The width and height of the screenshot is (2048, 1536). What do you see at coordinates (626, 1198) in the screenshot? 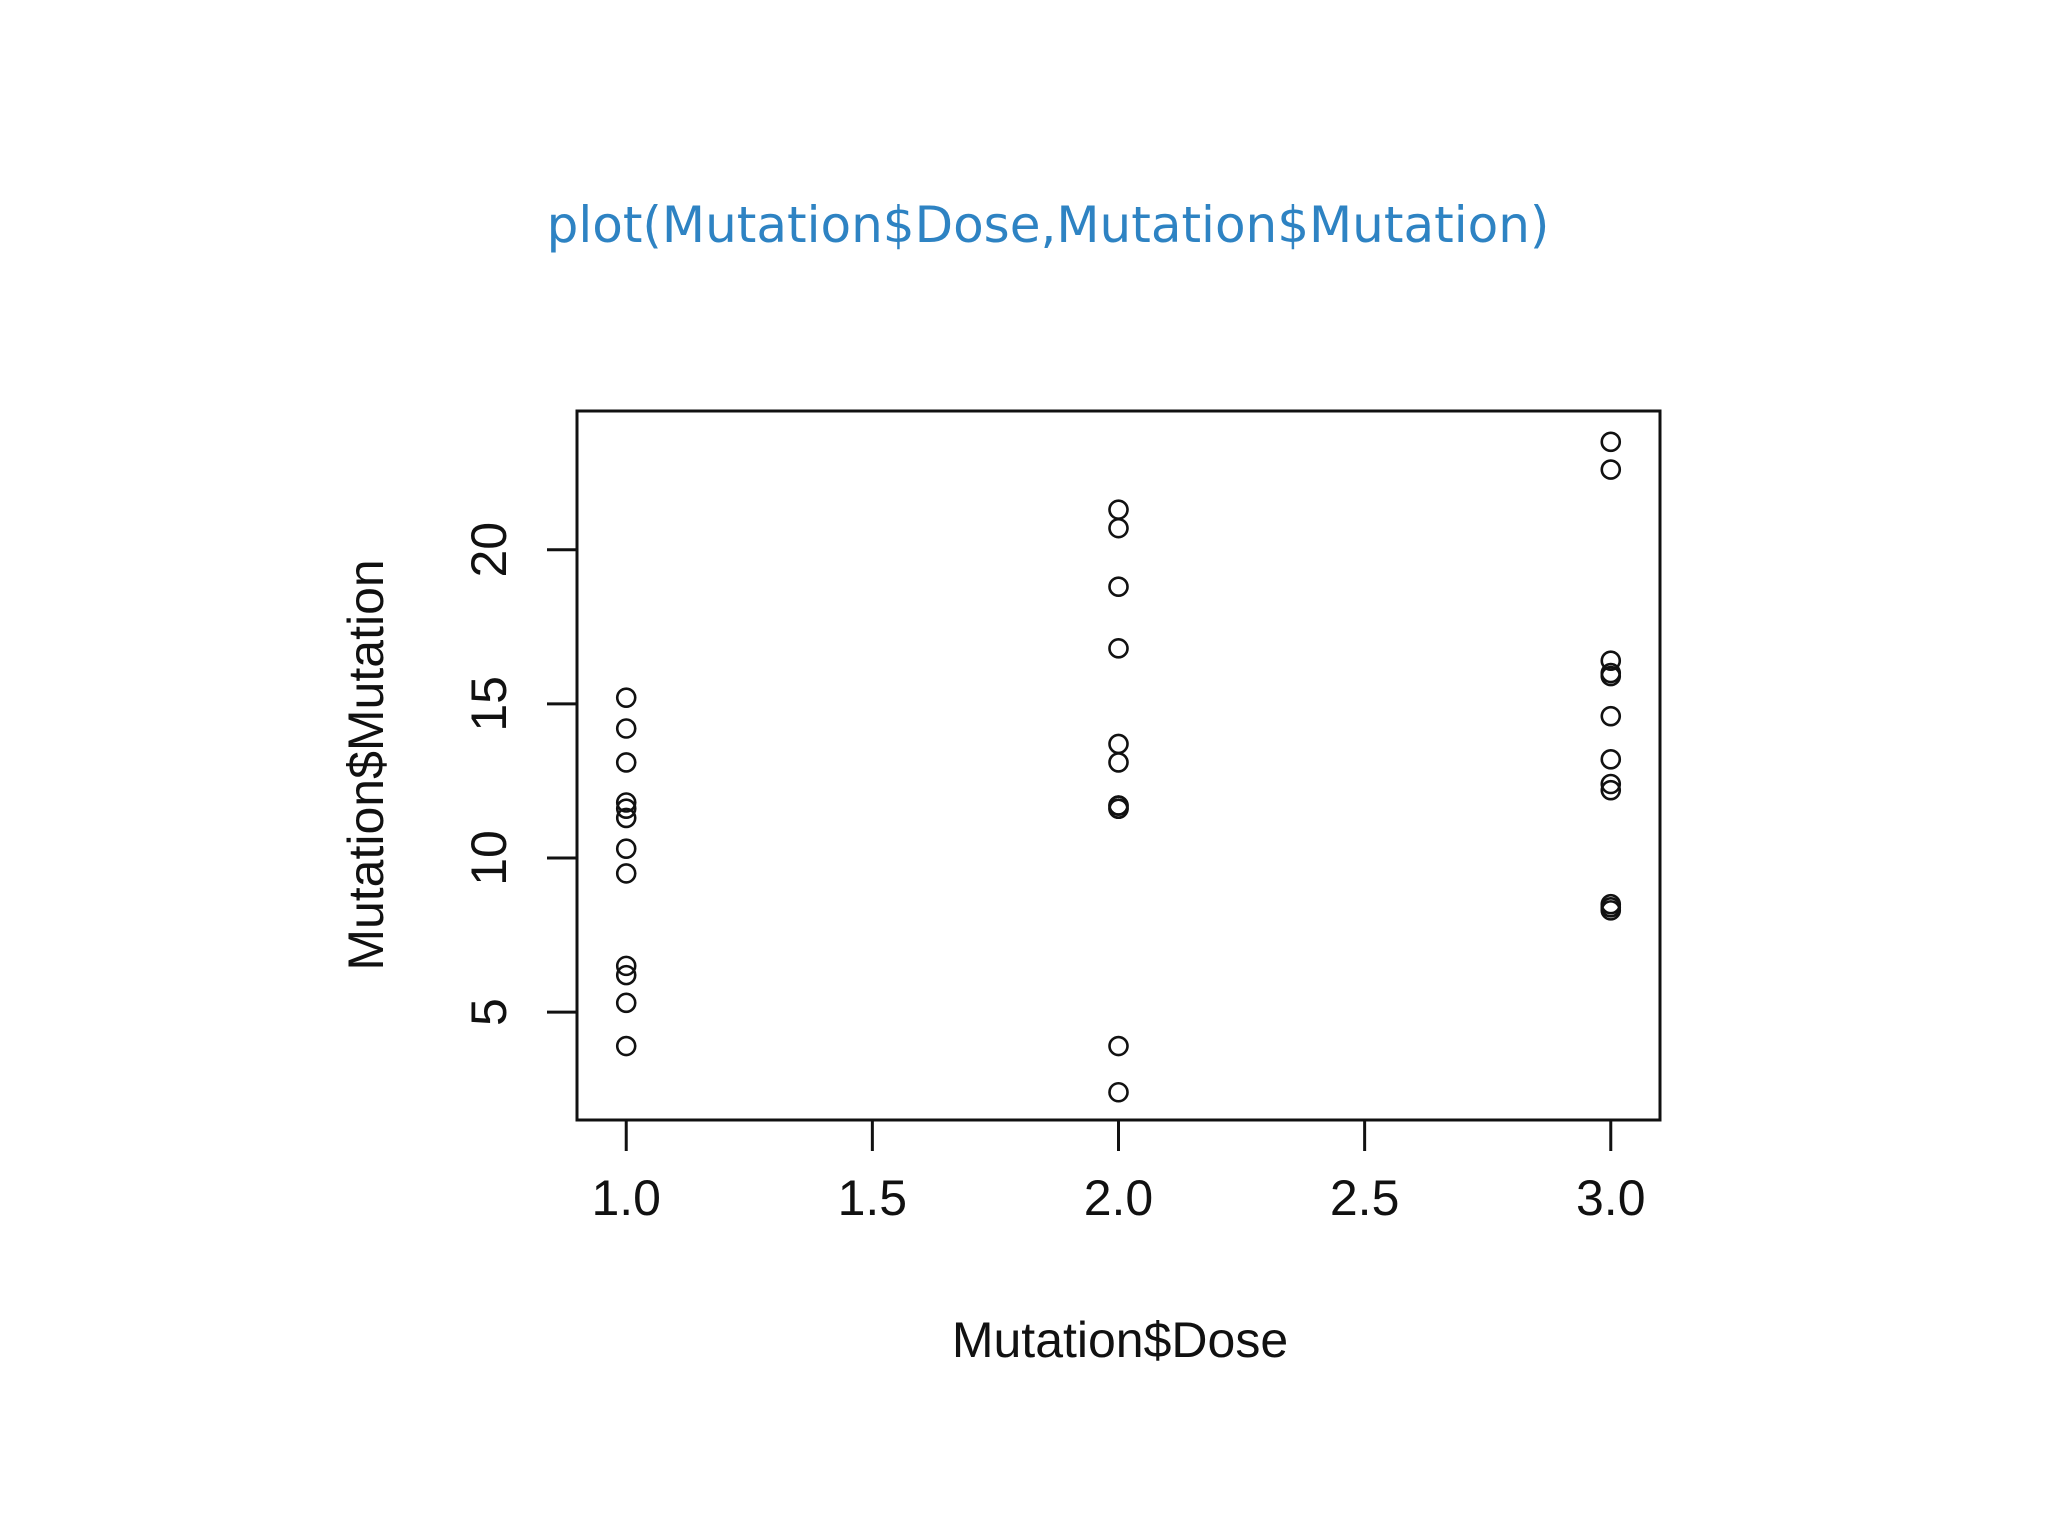
I see `x-tick-label: 1.0` at bounding box center [626, 1198].